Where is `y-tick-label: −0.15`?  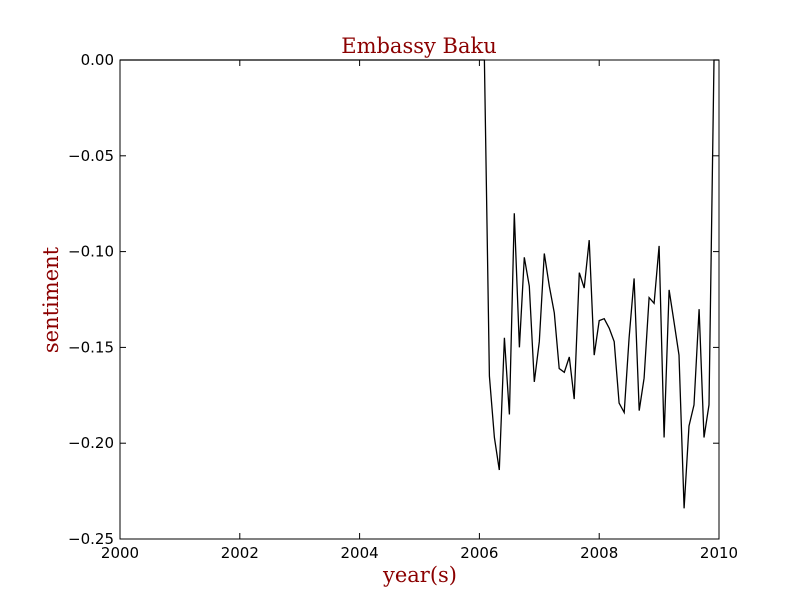
y-tick-label: −0.15 is located at coordinates (91, 347).